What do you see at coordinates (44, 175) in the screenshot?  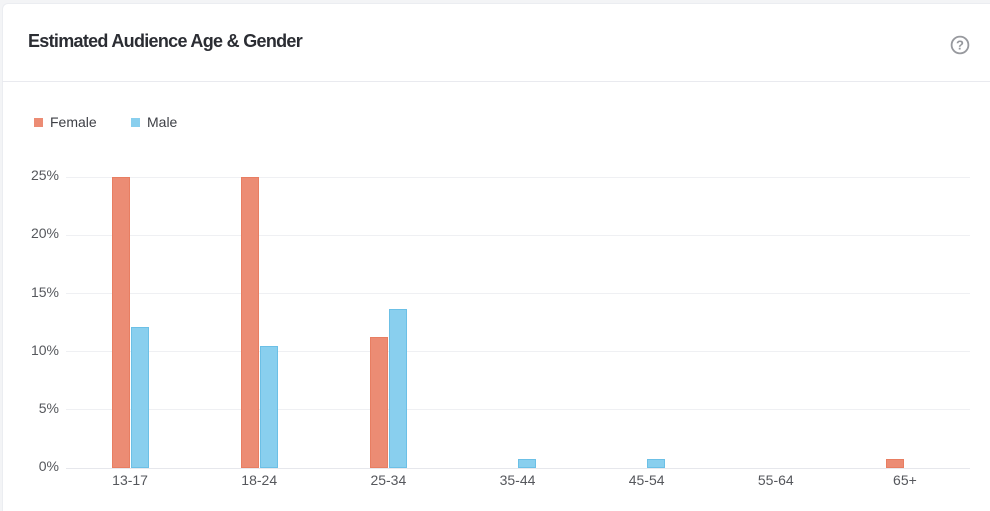 I see `y-axis-label-25%: 25%` at bounding box center [44, 175].